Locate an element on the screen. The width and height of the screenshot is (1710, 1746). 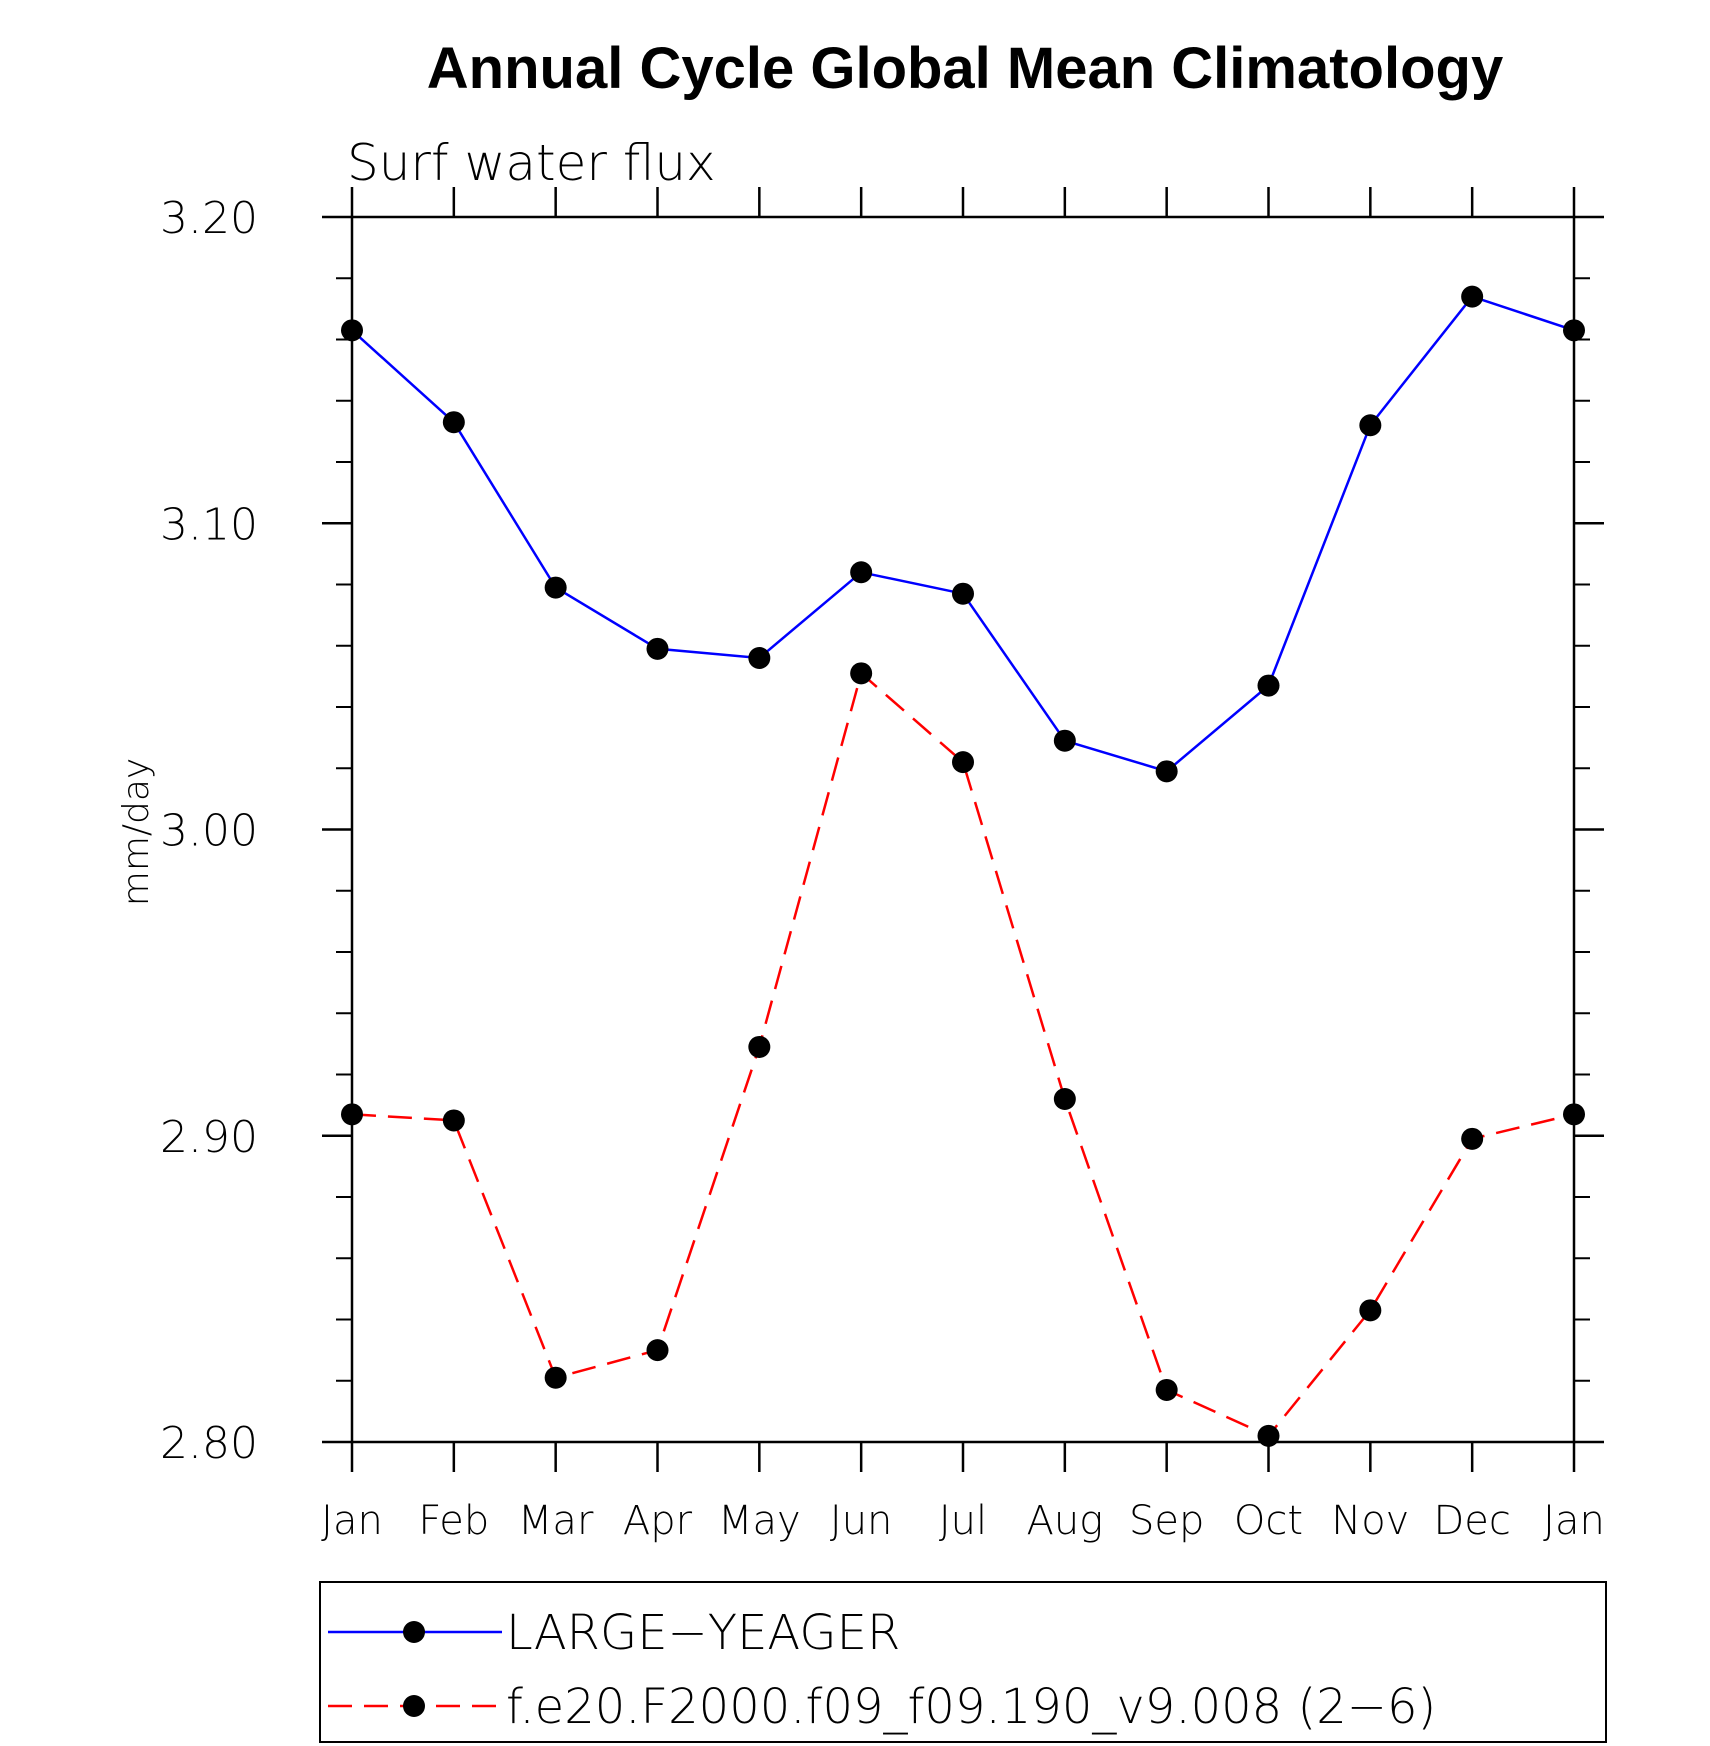
y-tick-label: 2.90 is located at coordinates (209, 1137).